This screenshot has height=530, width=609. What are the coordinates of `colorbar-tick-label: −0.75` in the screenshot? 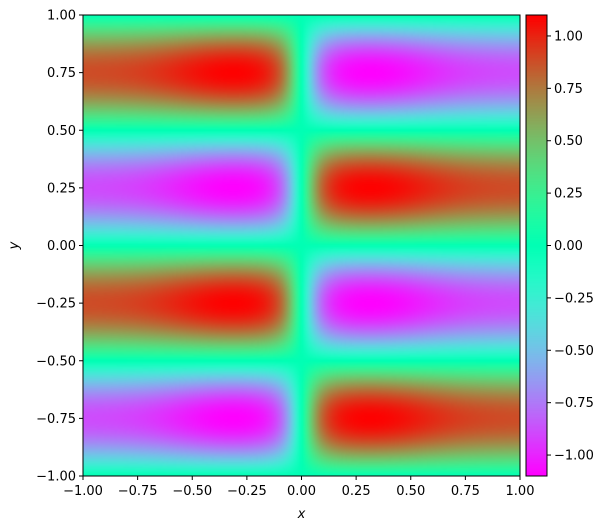 It's located at (574, 403).